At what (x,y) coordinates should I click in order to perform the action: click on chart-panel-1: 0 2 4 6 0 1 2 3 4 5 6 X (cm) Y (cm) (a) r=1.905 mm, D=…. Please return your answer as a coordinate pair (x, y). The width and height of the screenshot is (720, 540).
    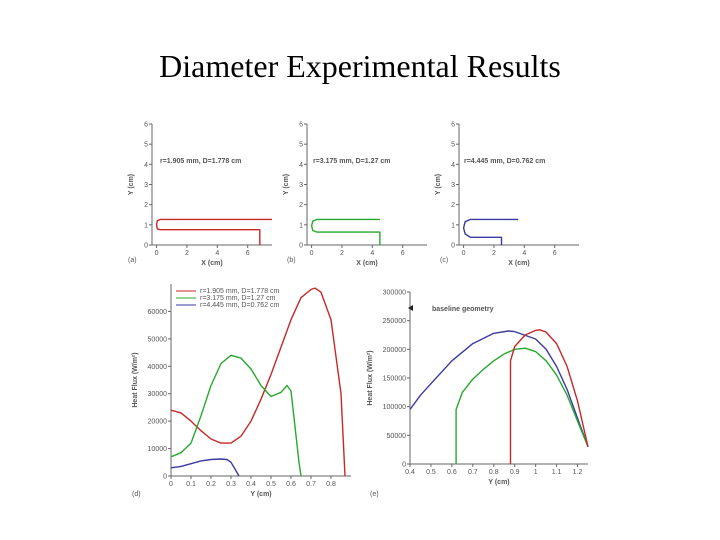
    Looking at the image, I should click on (200, 194).